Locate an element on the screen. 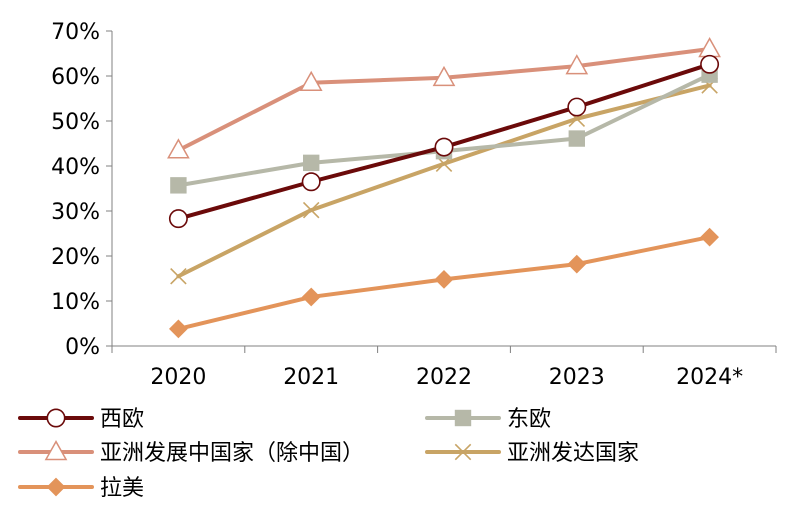 The width and height of the screenshot is (790, 511). y-tick-label: 50% is located at coordinates (75, 122).